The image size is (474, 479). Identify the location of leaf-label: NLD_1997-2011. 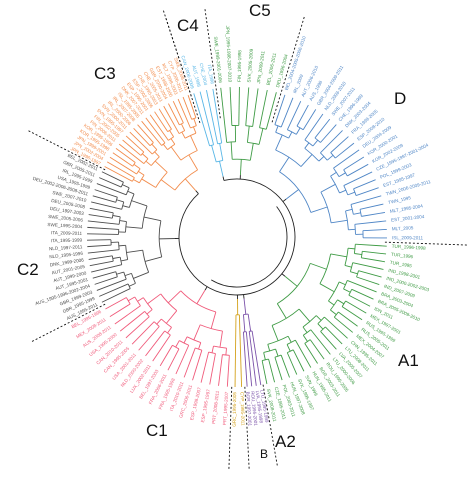
(66, 247).